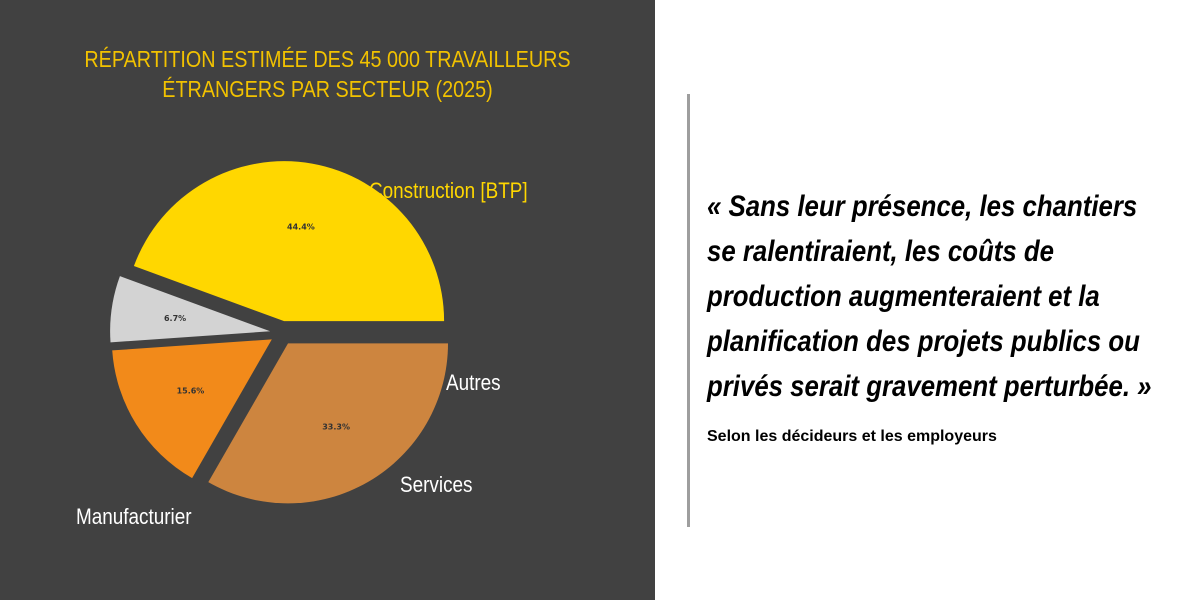 This screenshot has width=1200, height=600. I want to click on pie-slice-autres, so click(190, 309).